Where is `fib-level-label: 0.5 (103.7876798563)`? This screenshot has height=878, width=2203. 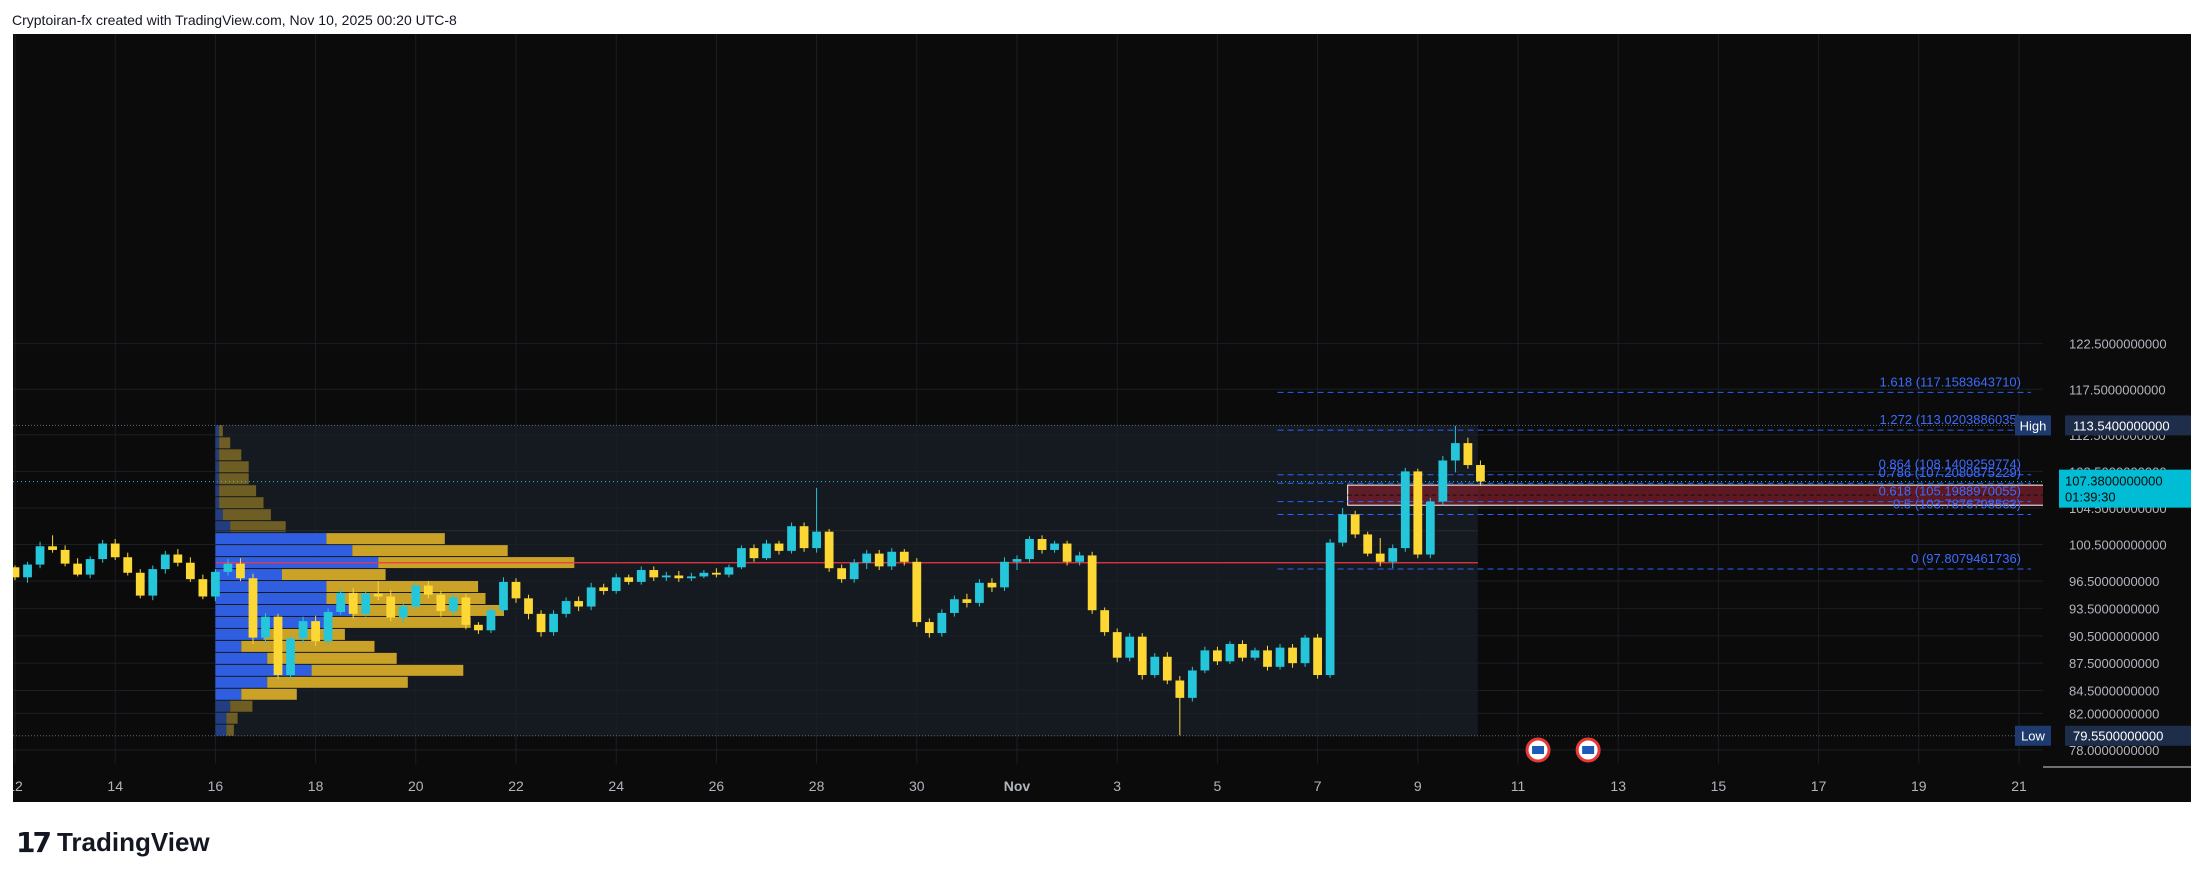
fib-level-label: 0.5 (103.7876798563) is located at coordinates (1957, 503).